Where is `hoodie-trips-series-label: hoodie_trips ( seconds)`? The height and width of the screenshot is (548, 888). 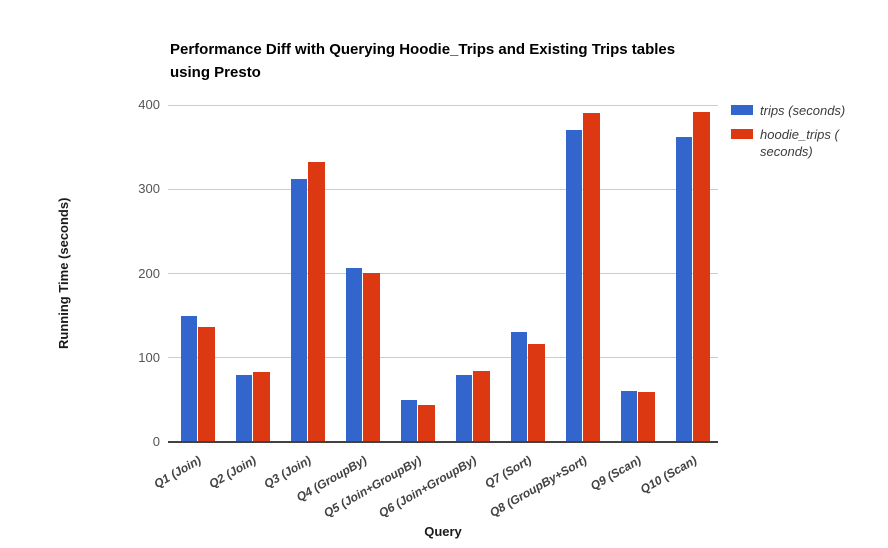
hoodie-trips-series-label: hoodie_trips ( seconds) is located at coordinates (799, 143).